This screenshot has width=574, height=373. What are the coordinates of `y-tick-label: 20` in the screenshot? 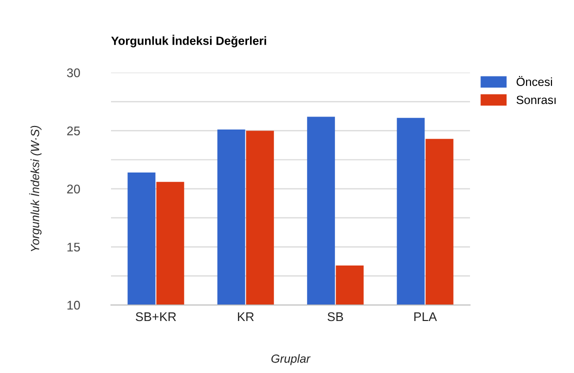 It's located at (73, 189).